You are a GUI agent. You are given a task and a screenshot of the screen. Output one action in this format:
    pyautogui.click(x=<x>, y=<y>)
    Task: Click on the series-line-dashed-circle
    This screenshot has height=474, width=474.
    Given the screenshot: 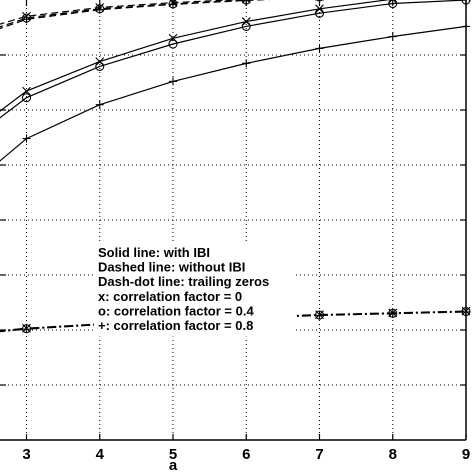 What is the action you would take?
    pyautogui.click(x=130, y=14)
    